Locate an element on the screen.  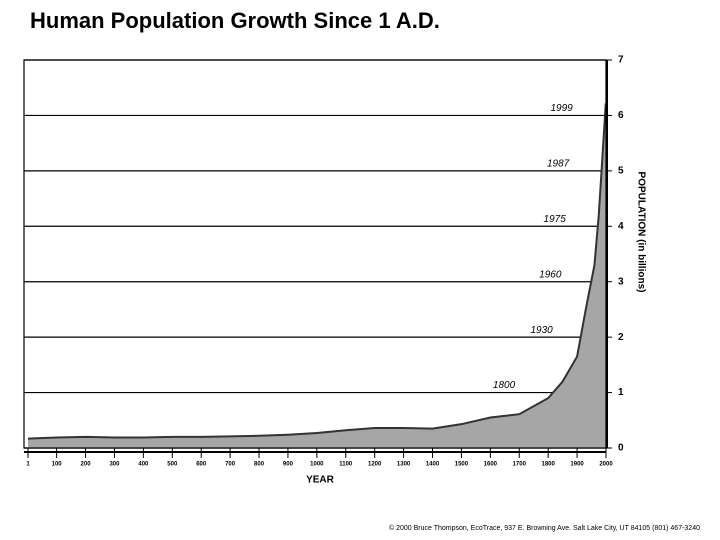
x-tick-label: 1800 is located at coordinates (548, 465).